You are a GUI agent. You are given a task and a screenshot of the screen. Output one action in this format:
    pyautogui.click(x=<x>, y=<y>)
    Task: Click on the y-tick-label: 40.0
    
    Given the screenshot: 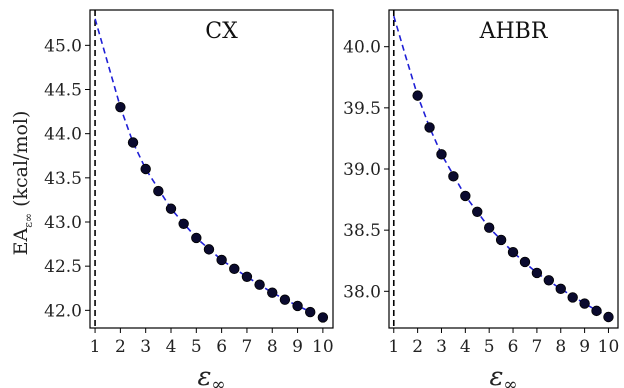 What is the action you would take?
    pyautogui.click(x=362, y=48)
    